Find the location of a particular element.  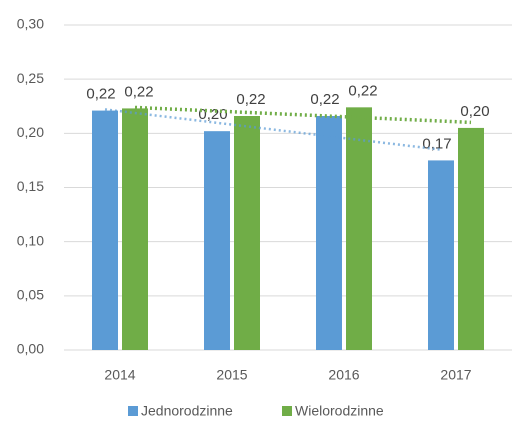

y-tick-label: 0,10 is located at coordinates (30, 240).